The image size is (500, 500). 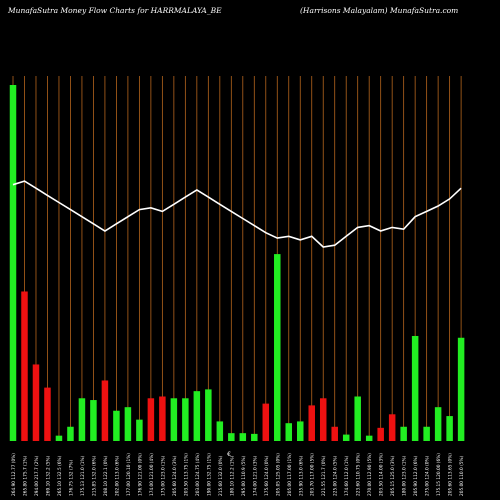 I want to click on chart-title-right: (Harrisons Malayalam) MunafaSutra.com, so click(x=379, y=10).